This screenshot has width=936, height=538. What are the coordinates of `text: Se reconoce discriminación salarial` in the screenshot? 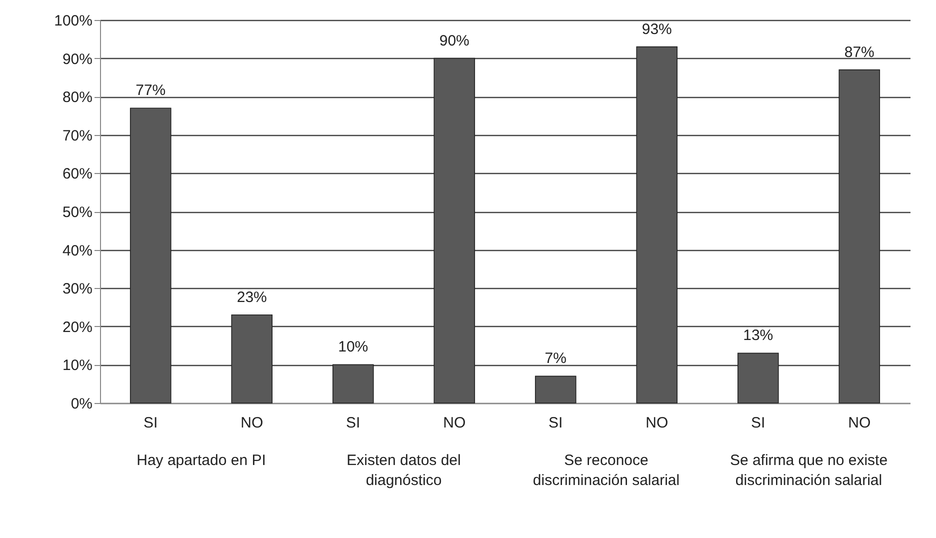 It's located at (606, 470).